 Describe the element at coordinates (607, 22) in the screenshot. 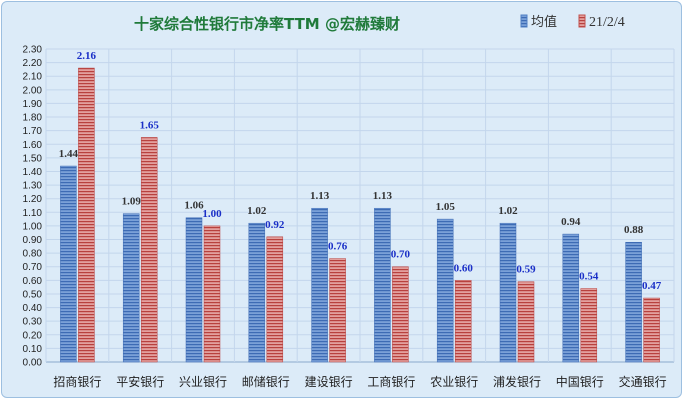

I see `legend-label-current: 21/2/4` at that location.